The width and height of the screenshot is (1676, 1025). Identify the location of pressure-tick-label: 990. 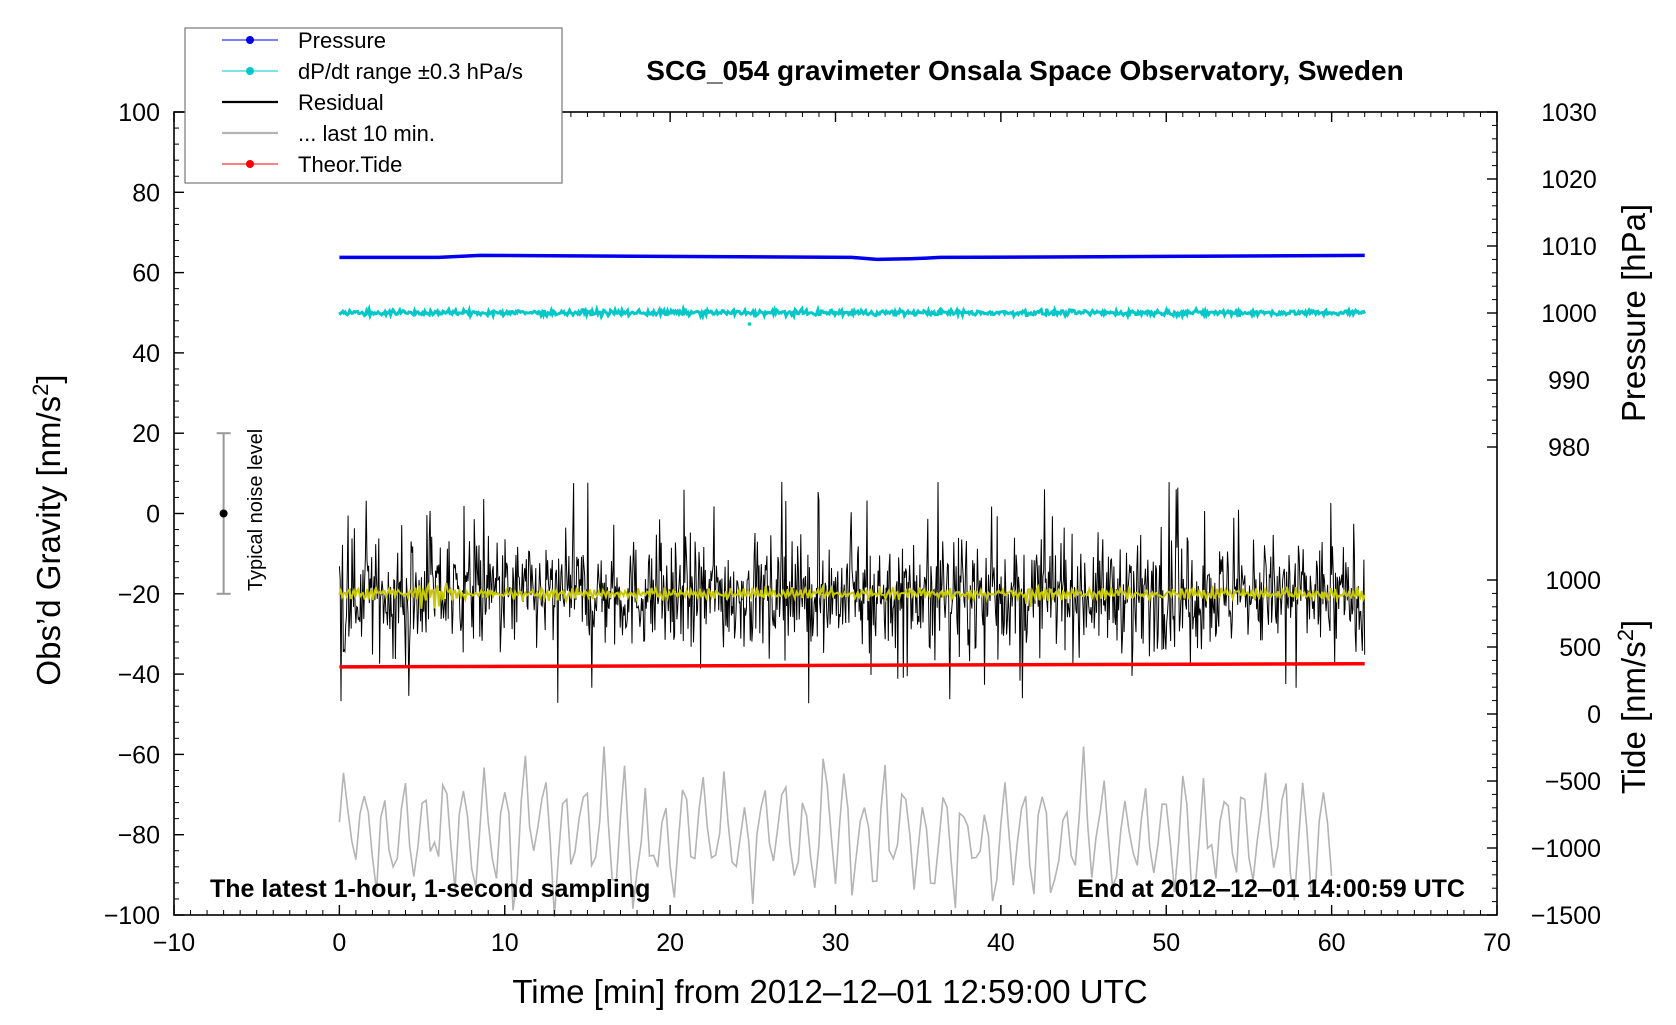
(1569, 381).